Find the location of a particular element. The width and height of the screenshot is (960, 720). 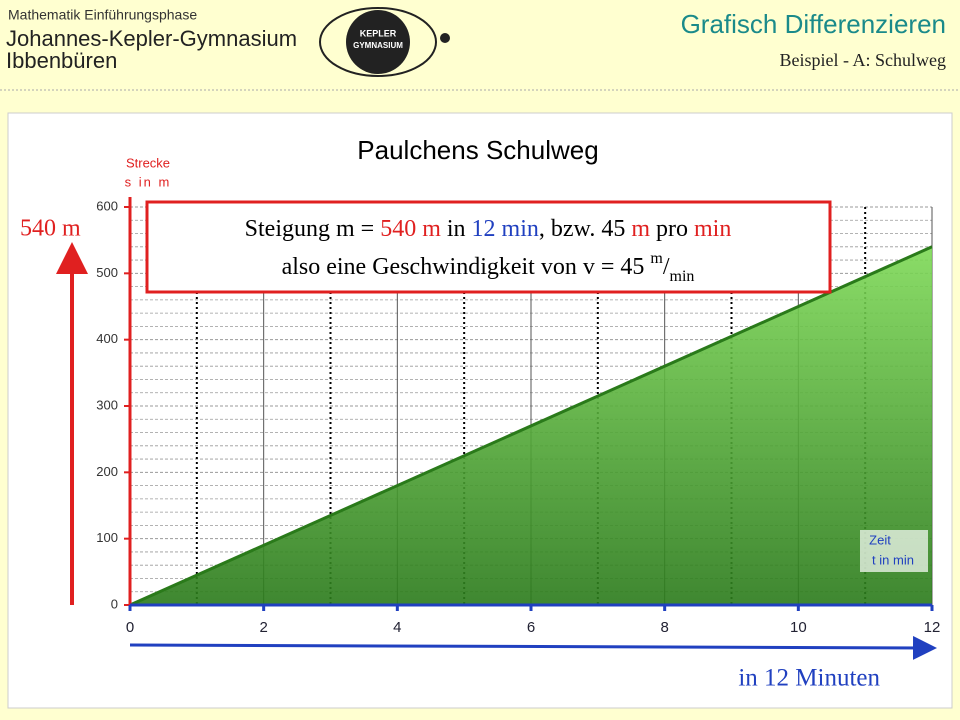

annotation-part: Steigung m = is located at coordinates (313, 229).